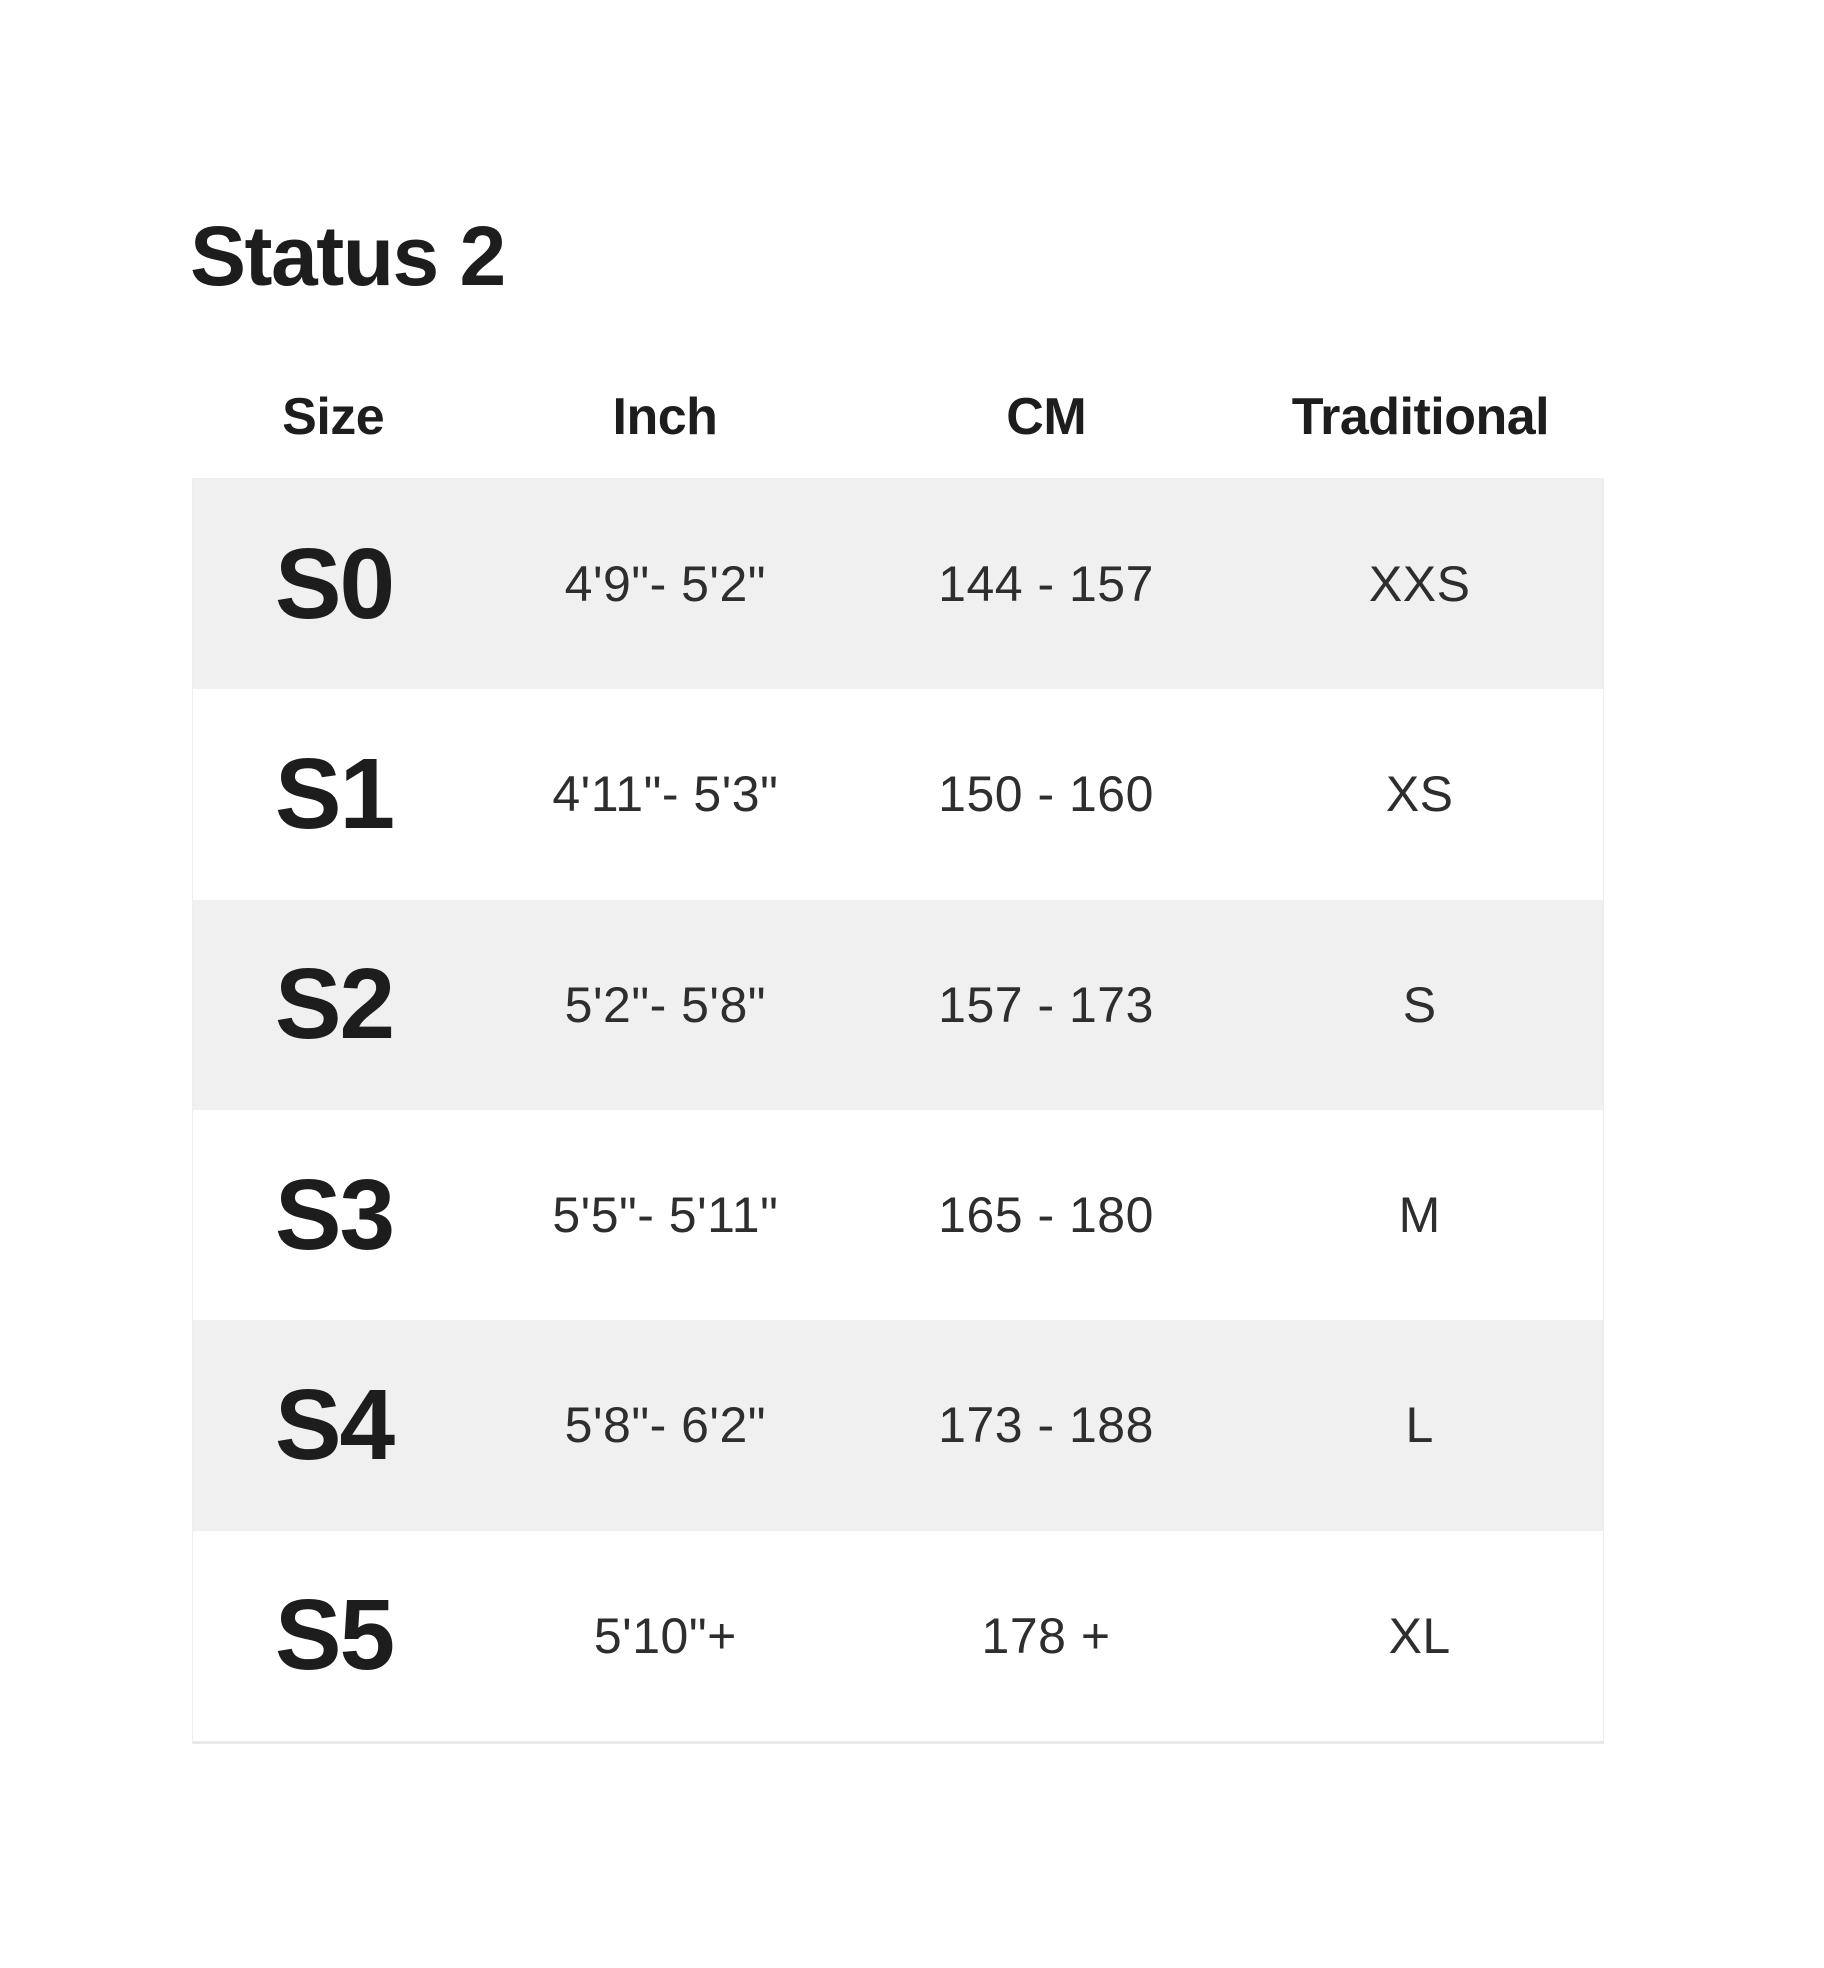  What do you see at coordinates (1419, 1425) in the screenshot?
I see `cell-traditional: L` at bounding box center [1419, 1425].